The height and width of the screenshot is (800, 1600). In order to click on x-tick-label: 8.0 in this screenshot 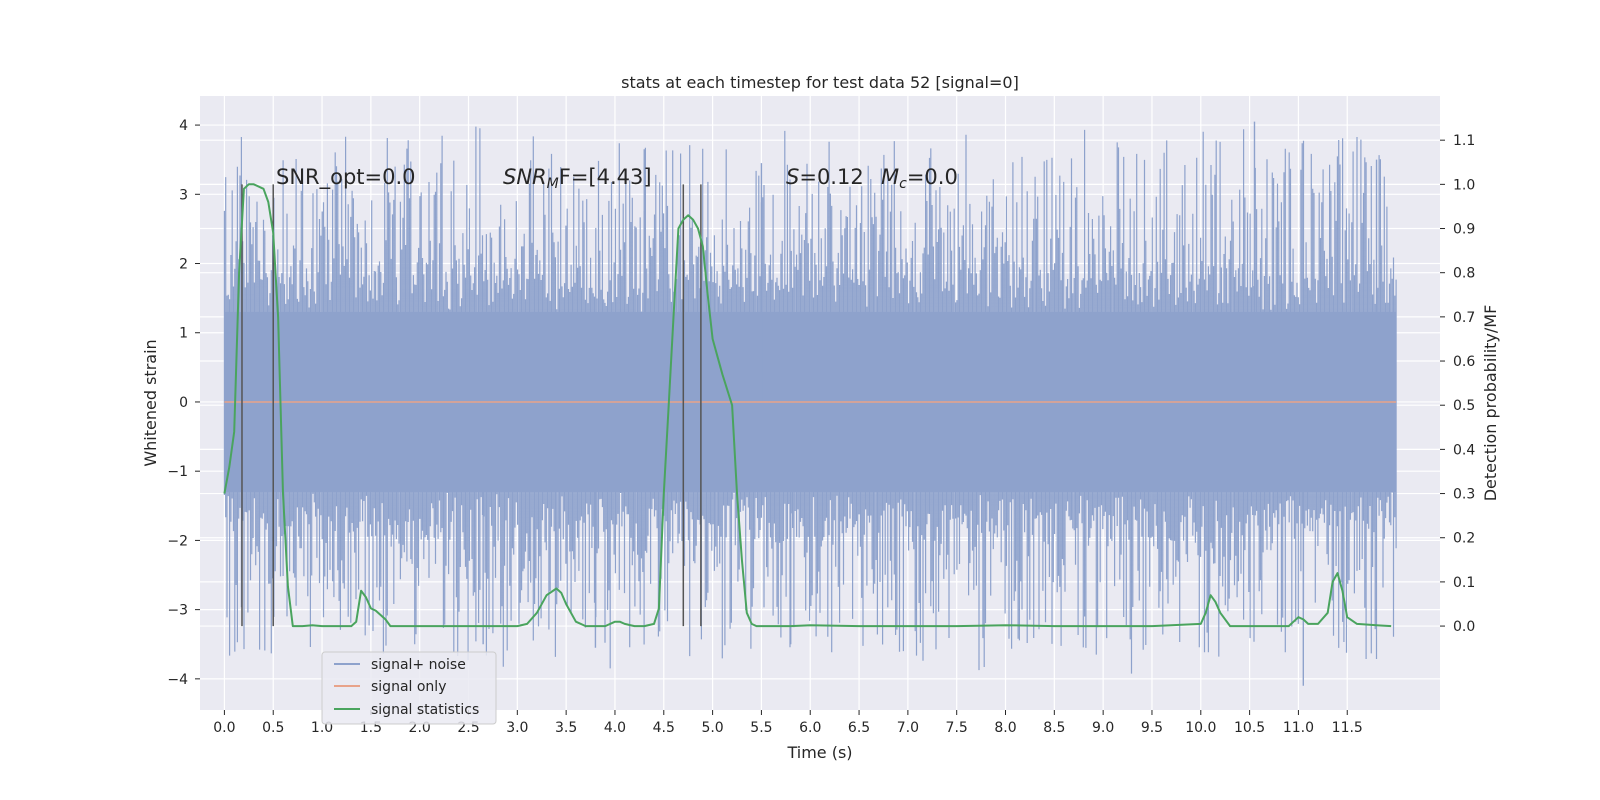, I will do `click(1005, 728)`.